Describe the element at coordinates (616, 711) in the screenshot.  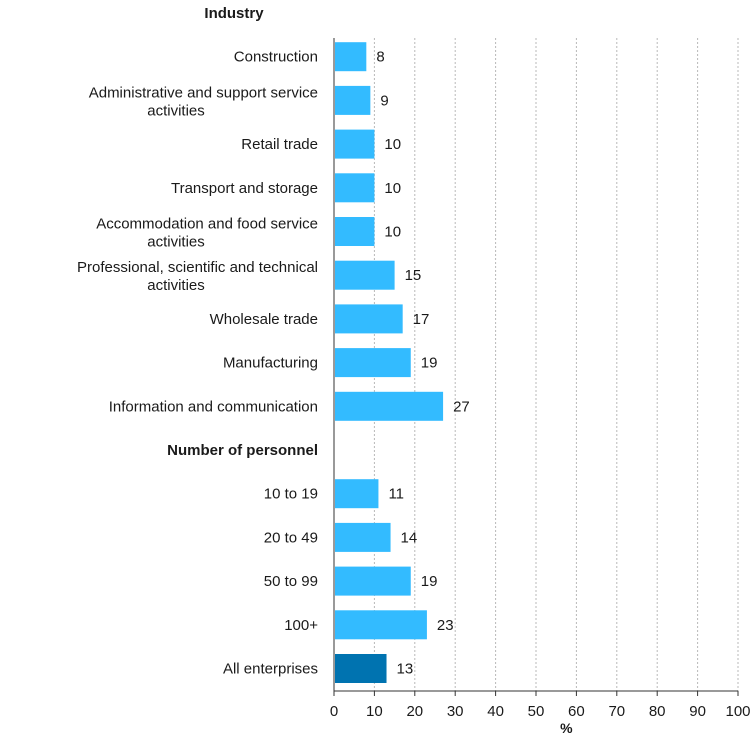
I see `x-tick-label: 70` at that location.